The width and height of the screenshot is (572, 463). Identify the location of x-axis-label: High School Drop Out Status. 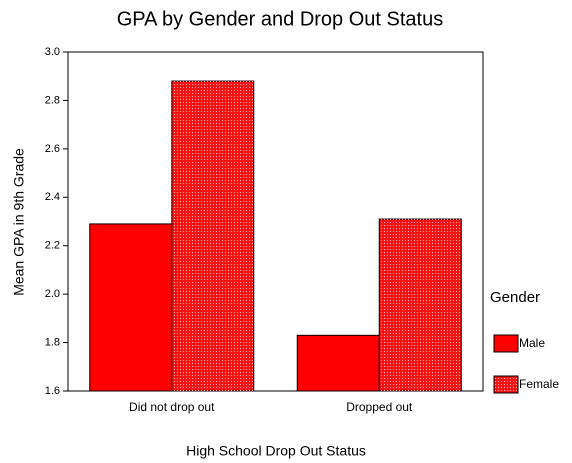
(276, 451).